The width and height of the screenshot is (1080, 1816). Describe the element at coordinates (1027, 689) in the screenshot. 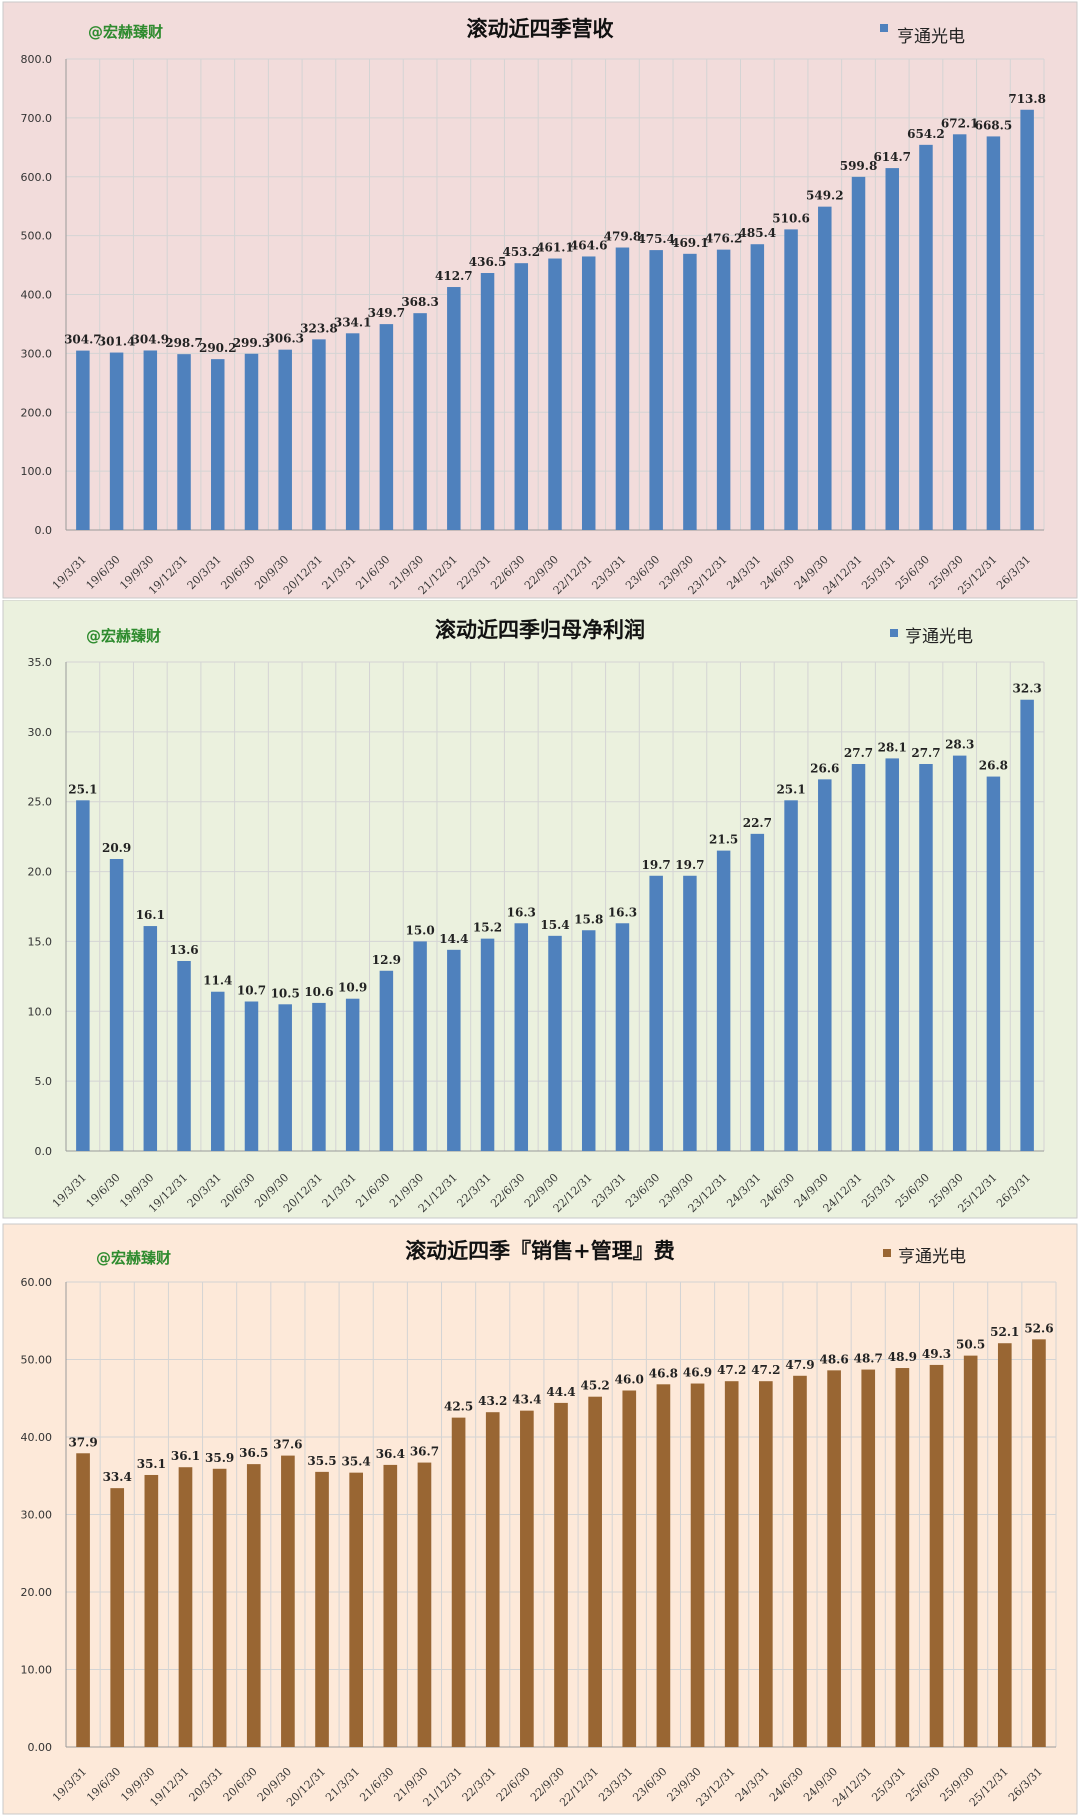

I see `data-label: 32.3` at that location.